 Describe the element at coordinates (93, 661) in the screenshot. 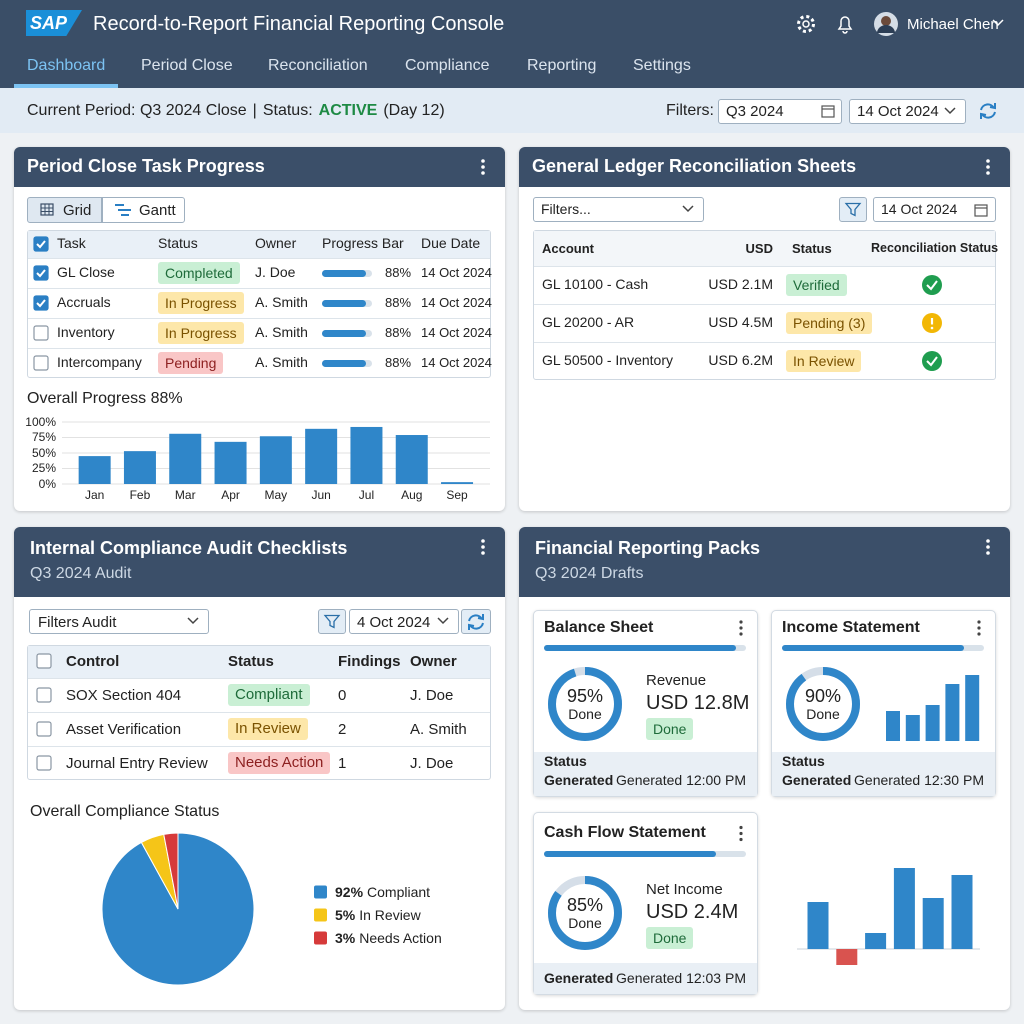

I see `column-header: Control` at that location.